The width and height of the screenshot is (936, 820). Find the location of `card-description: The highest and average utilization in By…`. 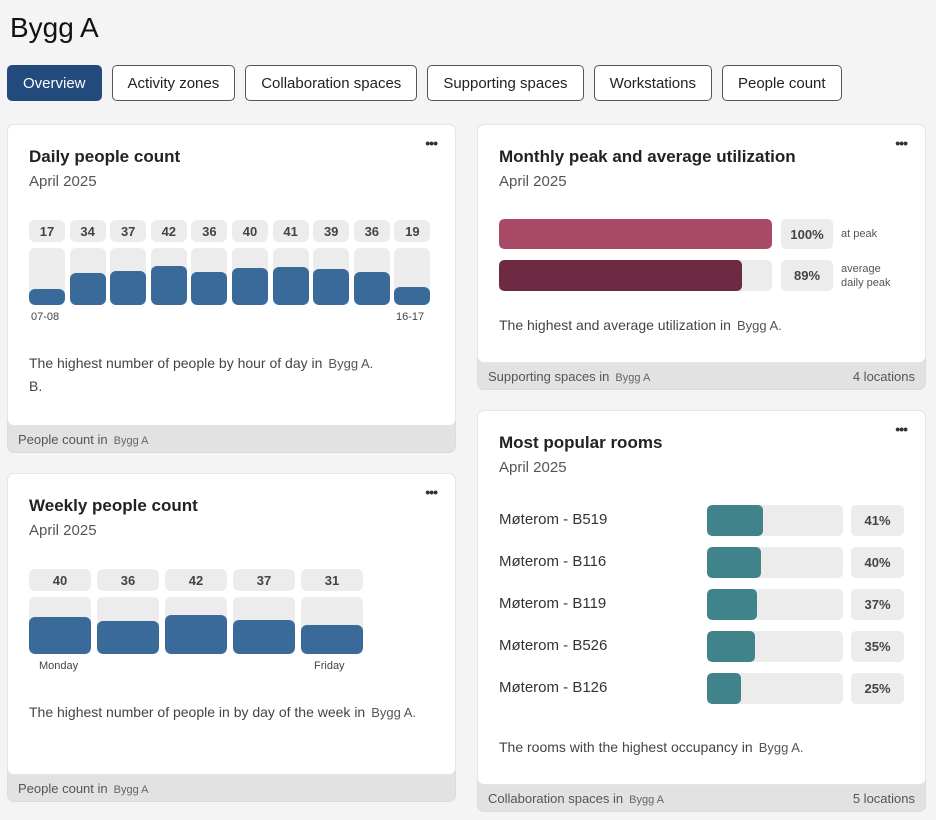

card-description: The highest and average utilization in By… is located at coordinates (640, 325).